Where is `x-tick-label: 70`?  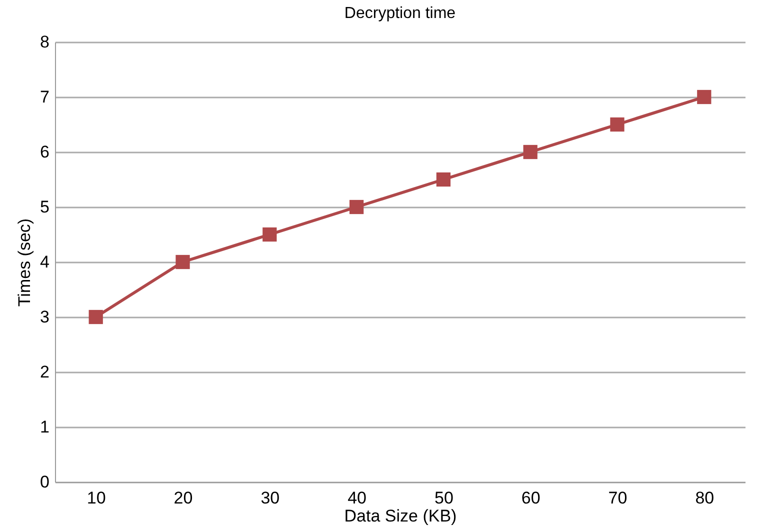 x-tick-label: 70 is located at coordinates (618, 498).